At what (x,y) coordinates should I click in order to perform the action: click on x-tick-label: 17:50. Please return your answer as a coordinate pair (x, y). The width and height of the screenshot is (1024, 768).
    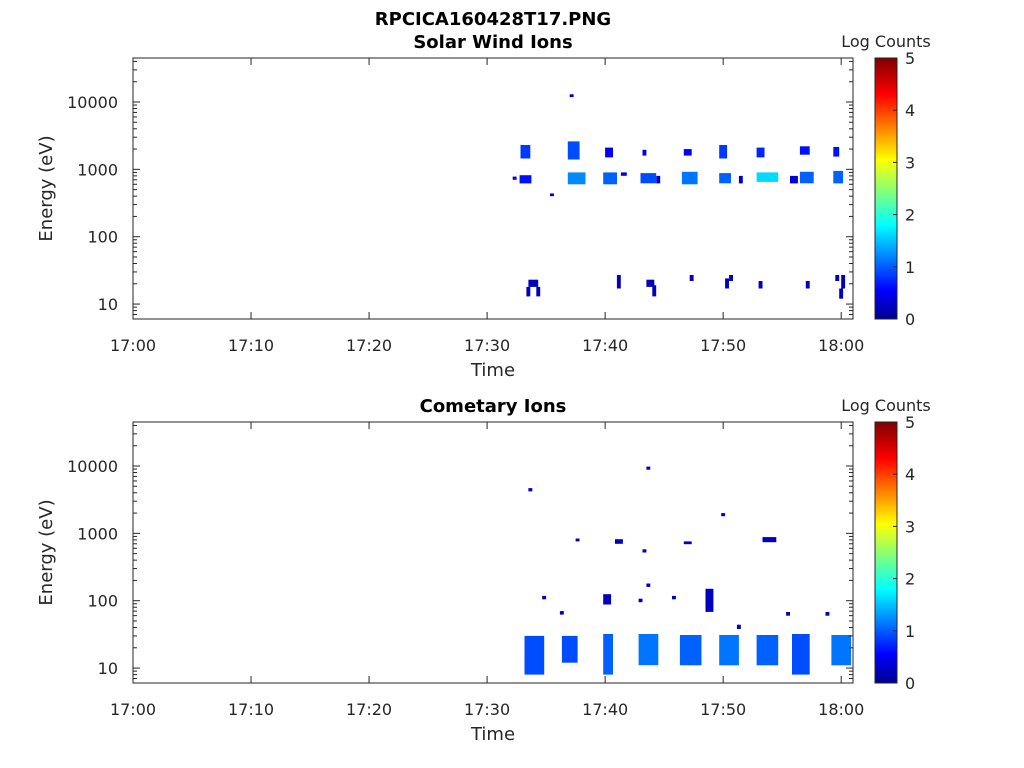
    Looking at the image, I should click on (723, 709).